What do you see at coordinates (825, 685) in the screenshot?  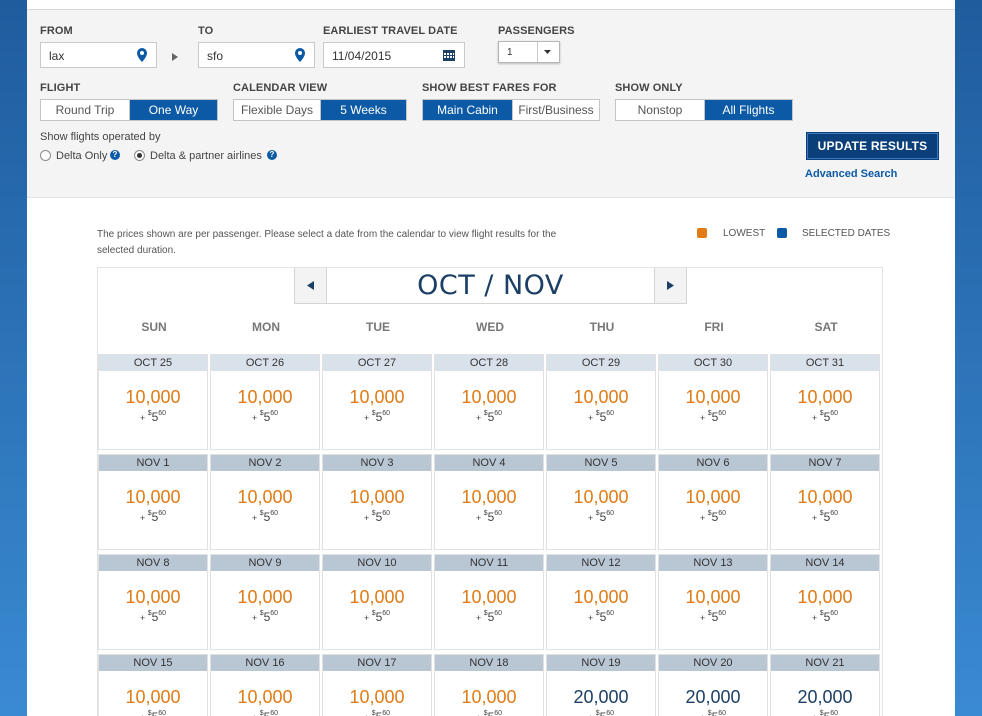 I see `date-cell: NOV 21 20,000 + $560` at bounding box center [825, 685].